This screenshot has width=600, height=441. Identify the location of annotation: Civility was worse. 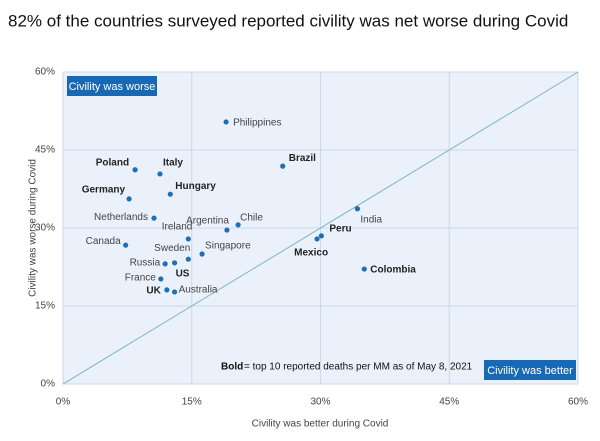
(112, 87).